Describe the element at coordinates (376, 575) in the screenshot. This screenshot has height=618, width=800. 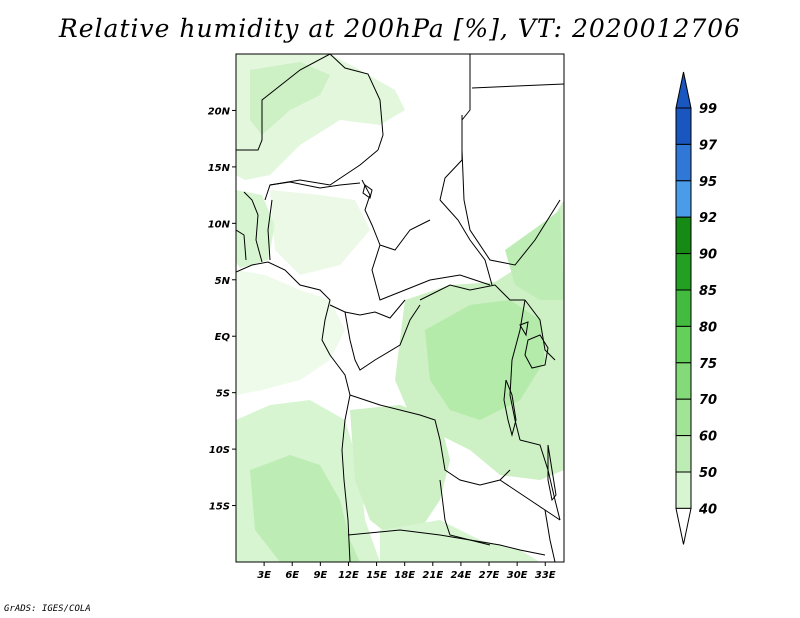
I see `lon-label: 15E` at that location.